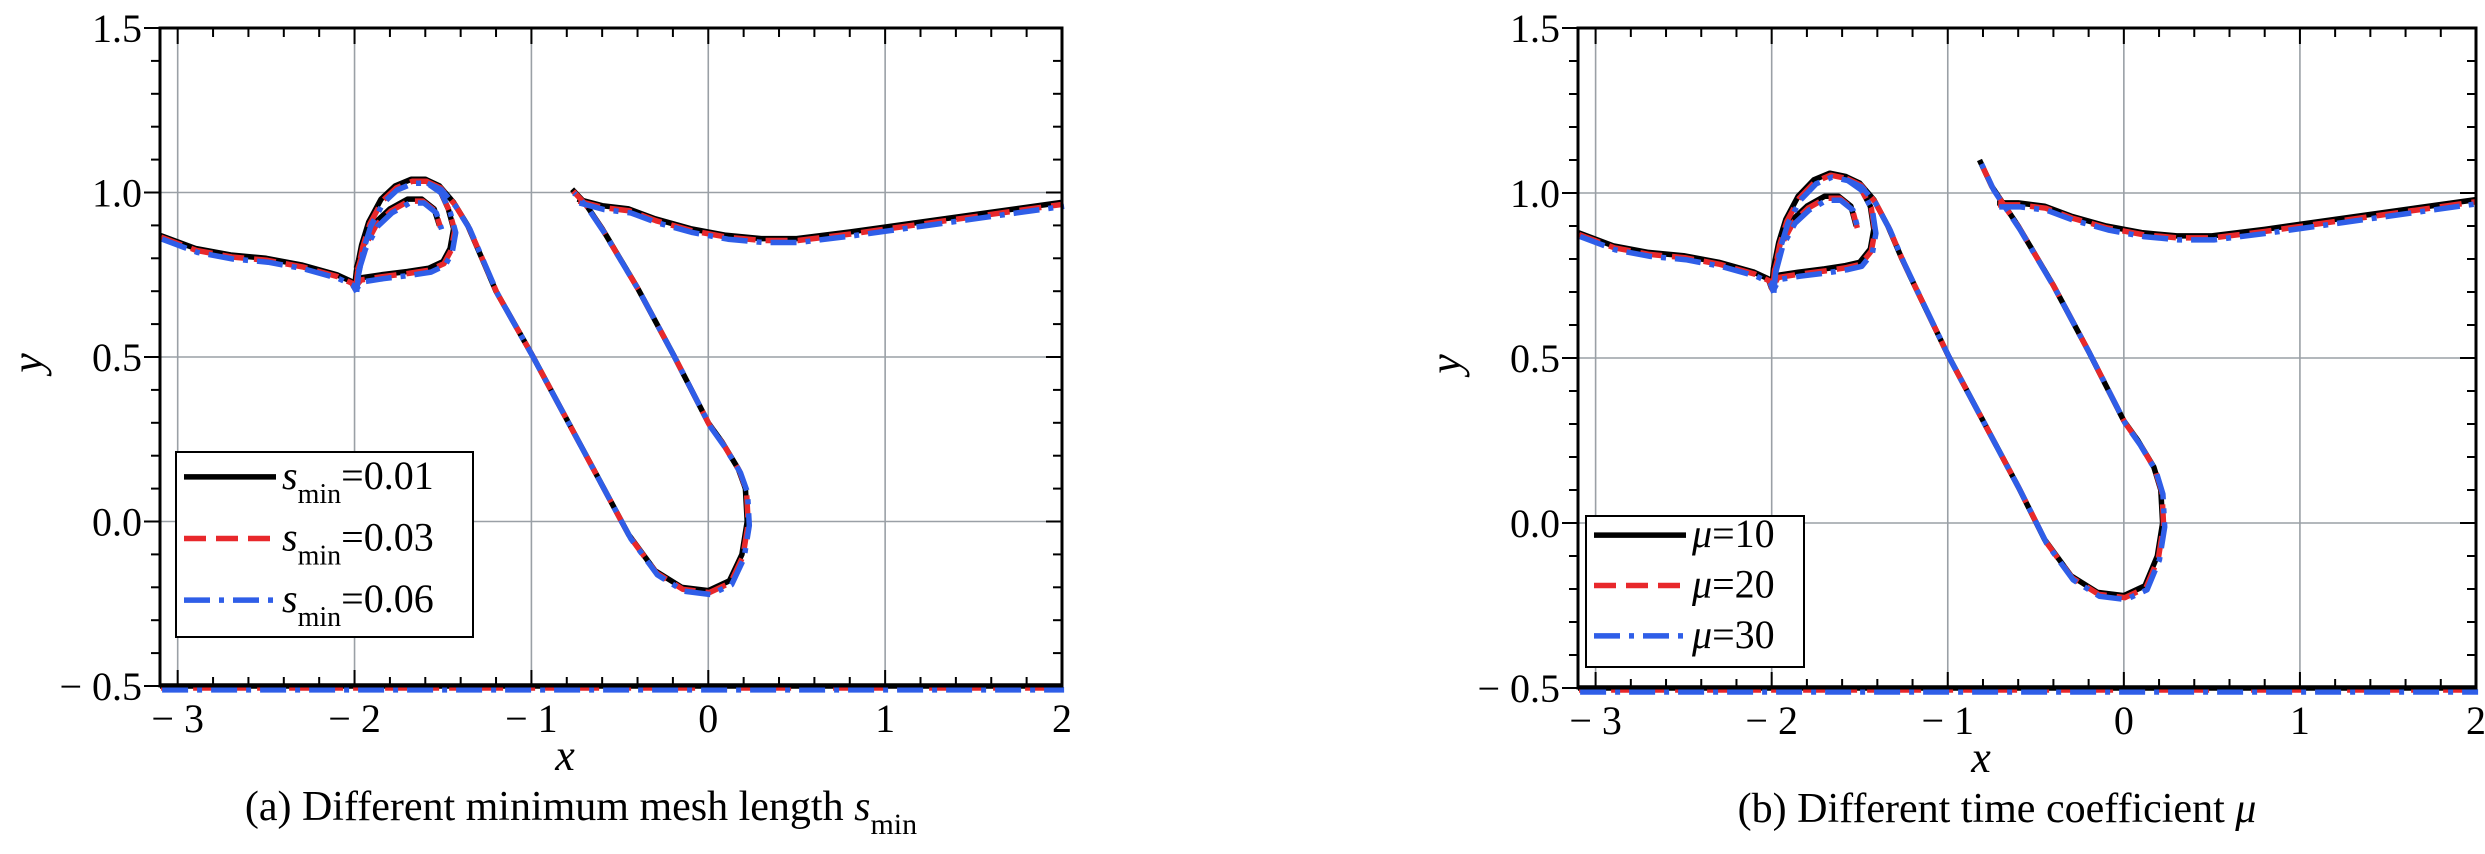  What do you see at coordinates (1743, 533) in the screenshot?
I see `legend-value: =10` at bounding box center [1743, 533].